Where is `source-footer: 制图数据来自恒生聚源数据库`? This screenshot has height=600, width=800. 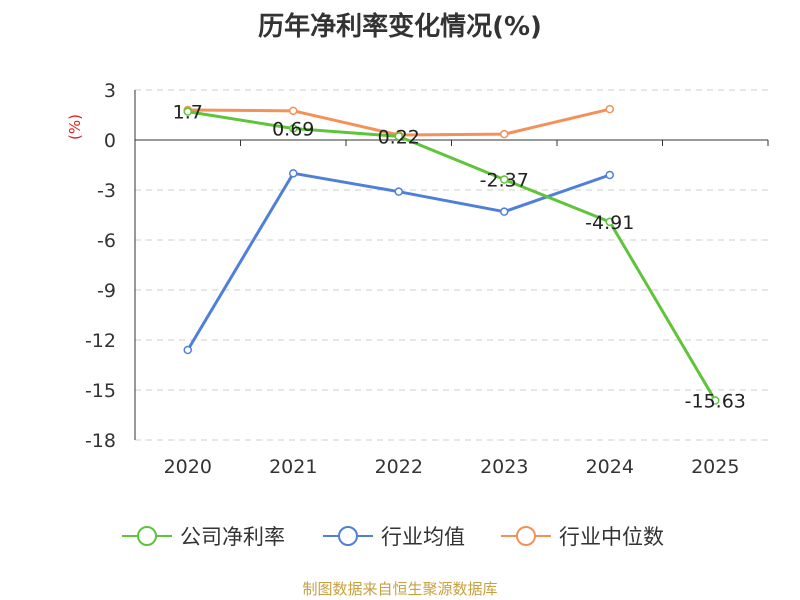 source-footer: 制图数据来自恒生聚源数据库 is located at coordinates (400, 589).